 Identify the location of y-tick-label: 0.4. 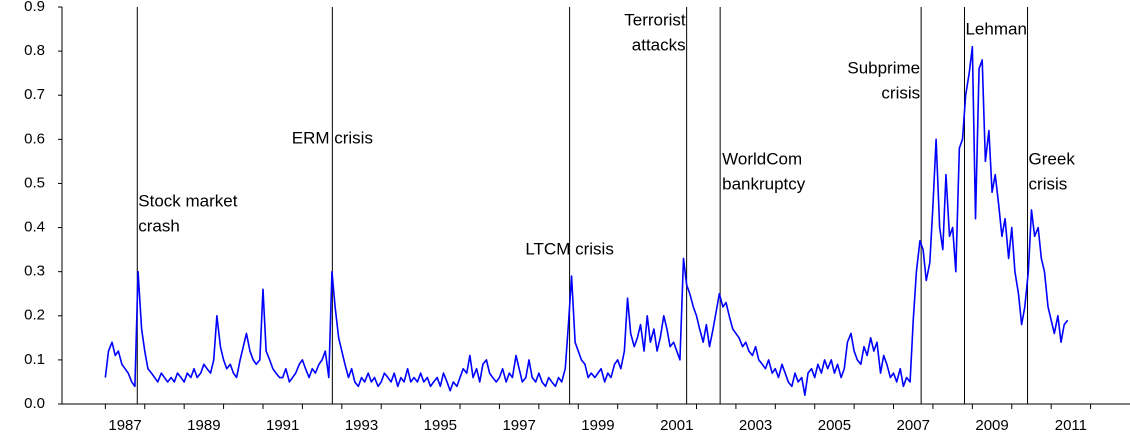
(34, 227).